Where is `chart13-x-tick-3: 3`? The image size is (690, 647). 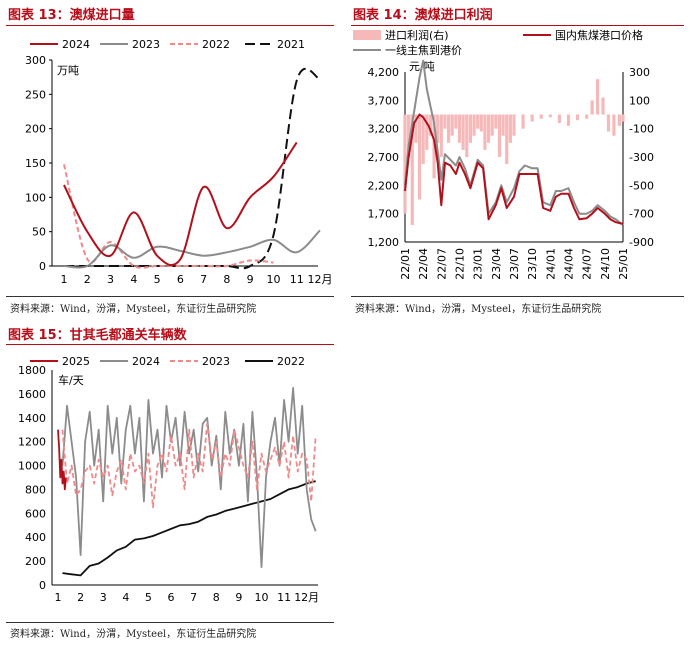
chart13-x-tick-3: 3 is located at coordinates (110, 279).